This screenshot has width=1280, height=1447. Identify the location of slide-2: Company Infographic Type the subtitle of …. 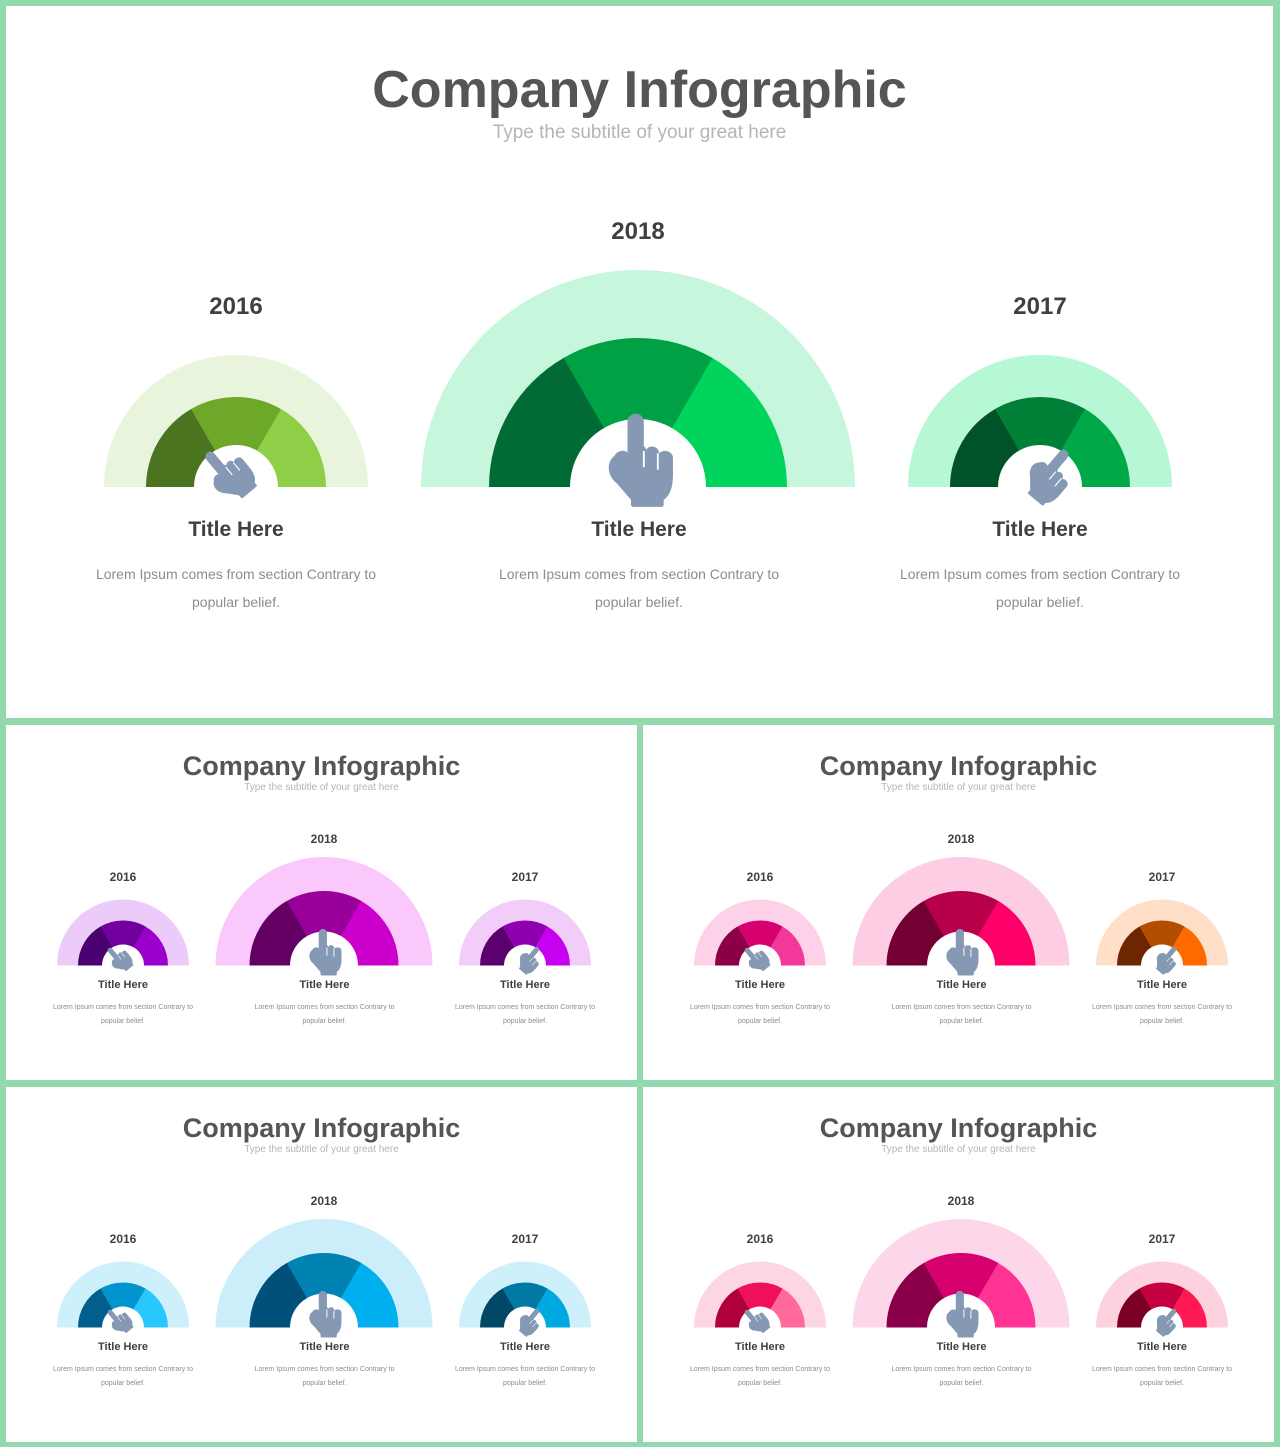
(321, 902).